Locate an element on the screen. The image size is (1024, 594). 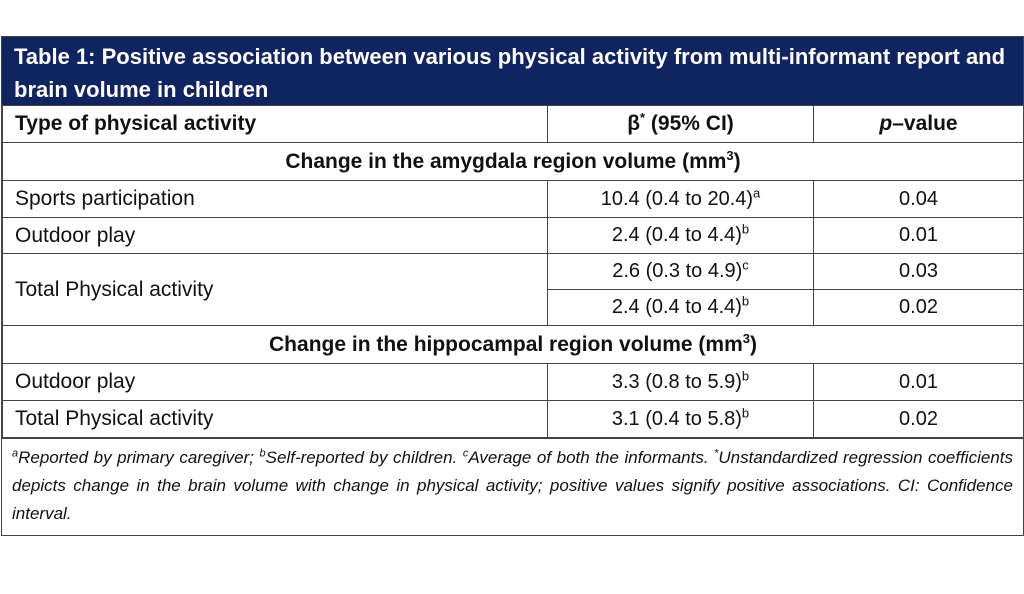
table-row: Outdoor play 3.3 (0.8 to 5.9)b 0.01 is located at coordinates (513, 382).